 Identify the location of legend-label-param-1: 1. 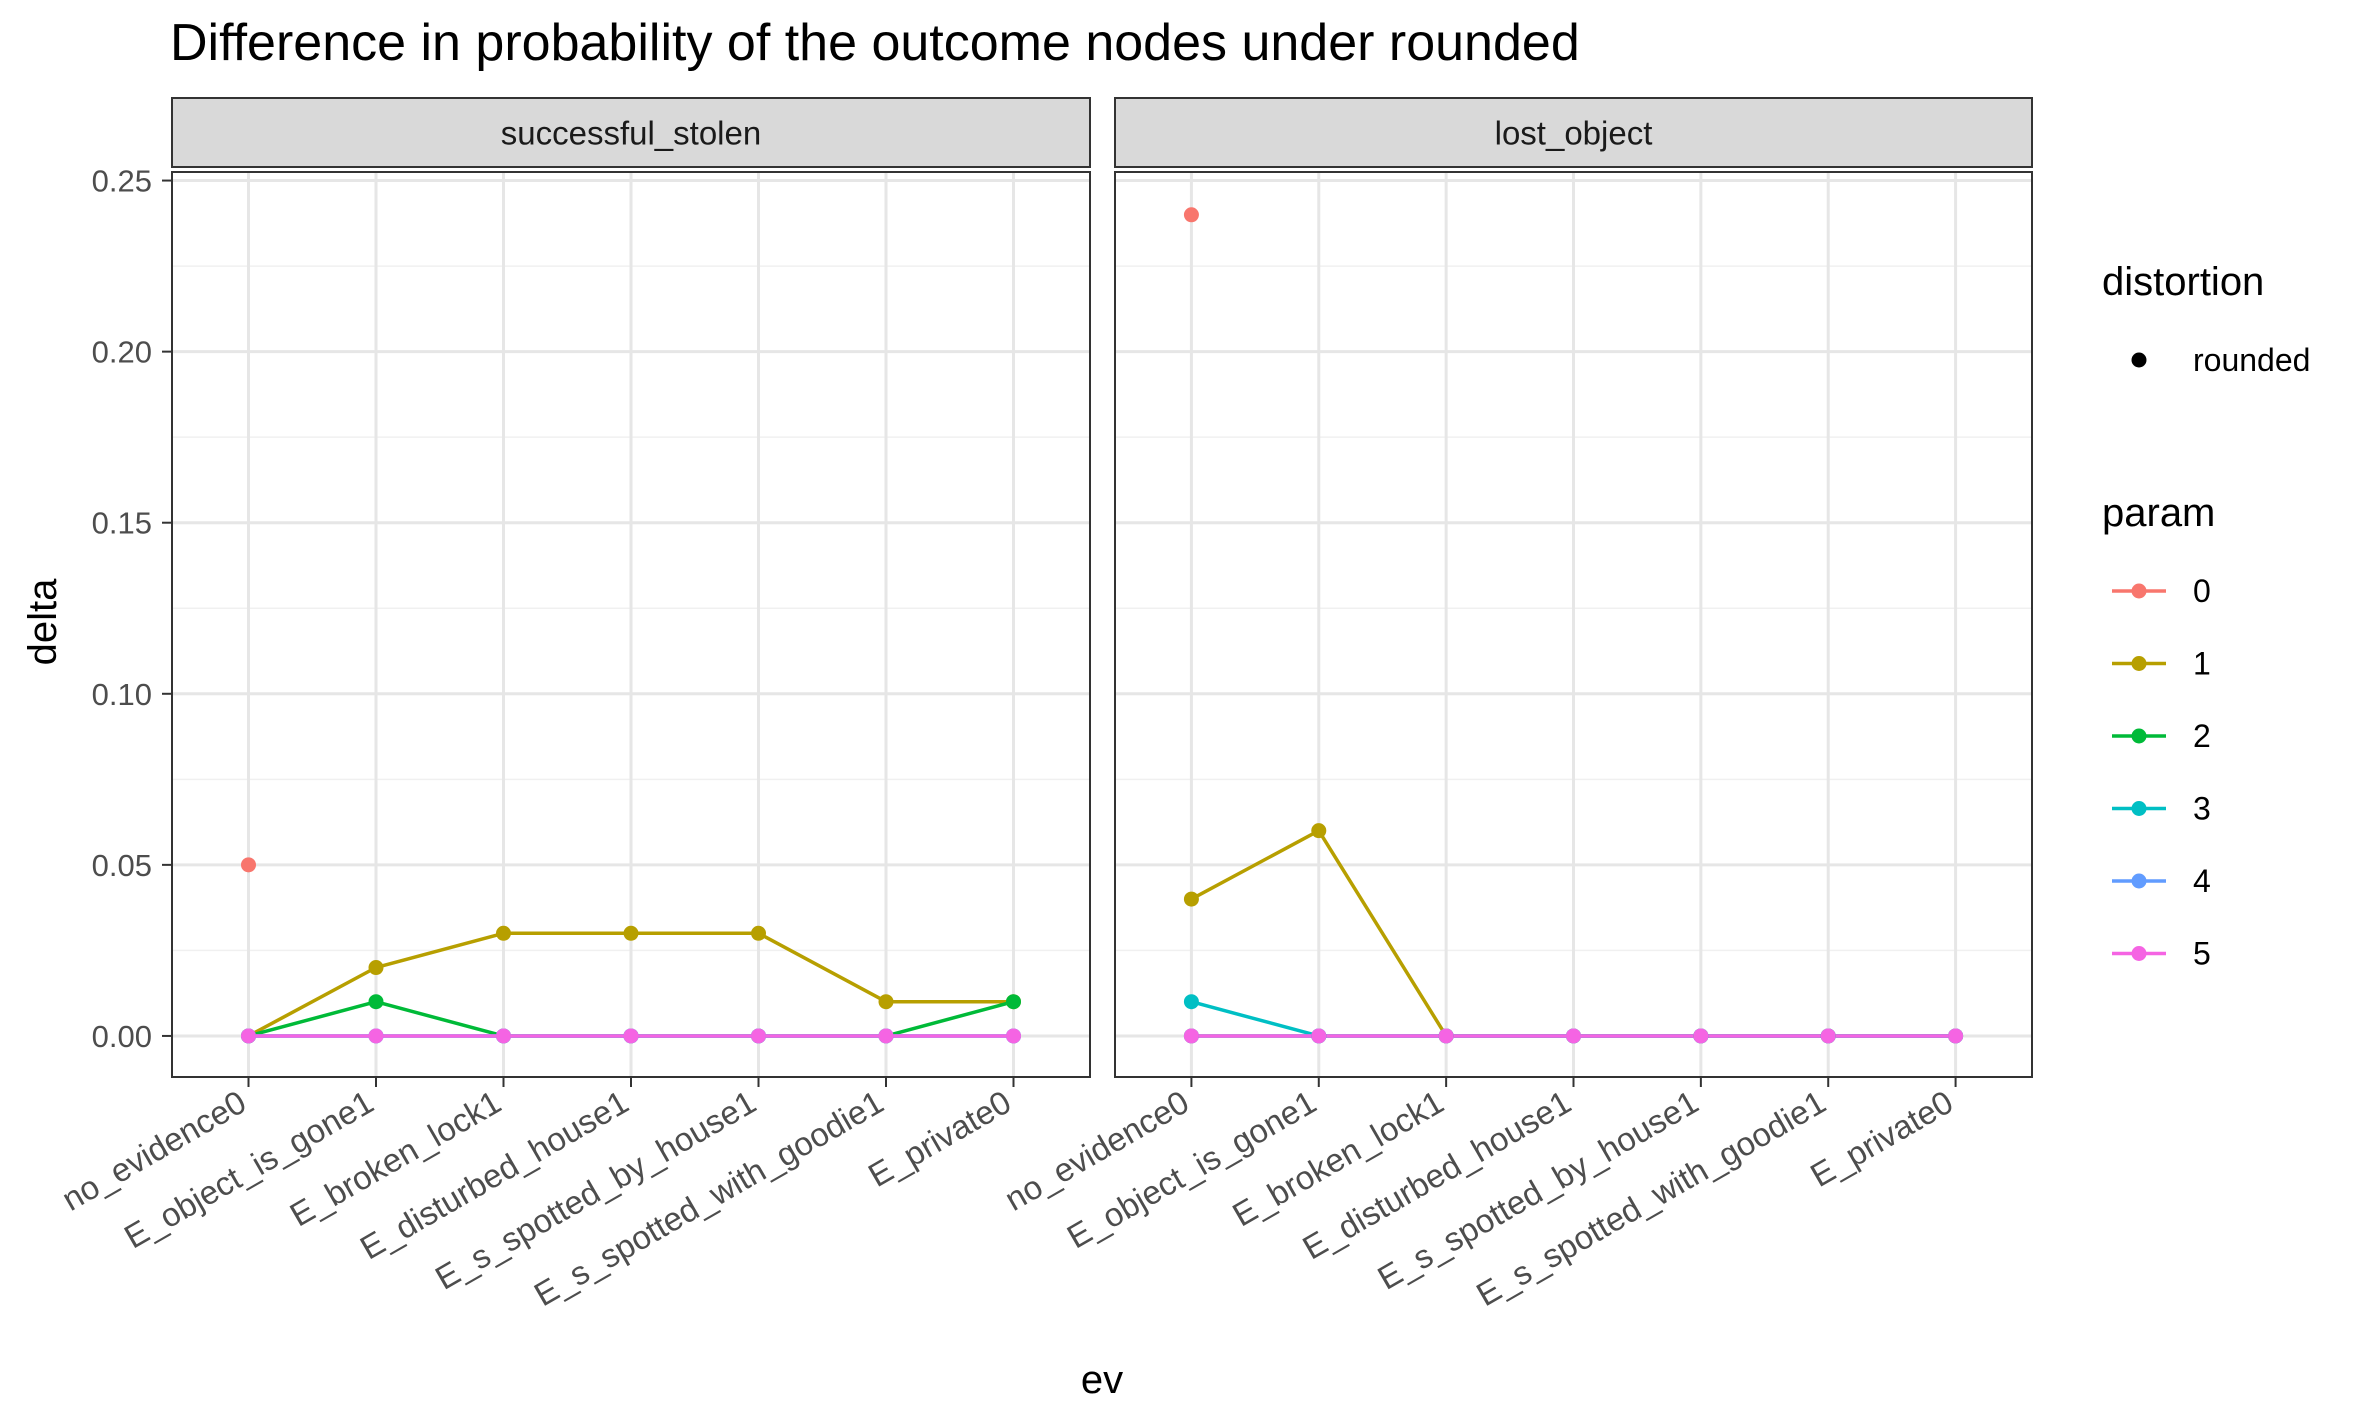
(2202, 664).